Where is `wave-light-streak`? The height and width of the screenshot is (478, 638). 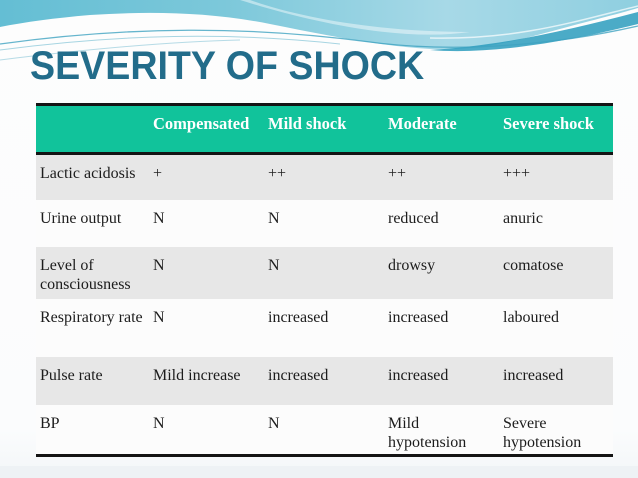
wave-light-streak is located at coordinates (355, 17).